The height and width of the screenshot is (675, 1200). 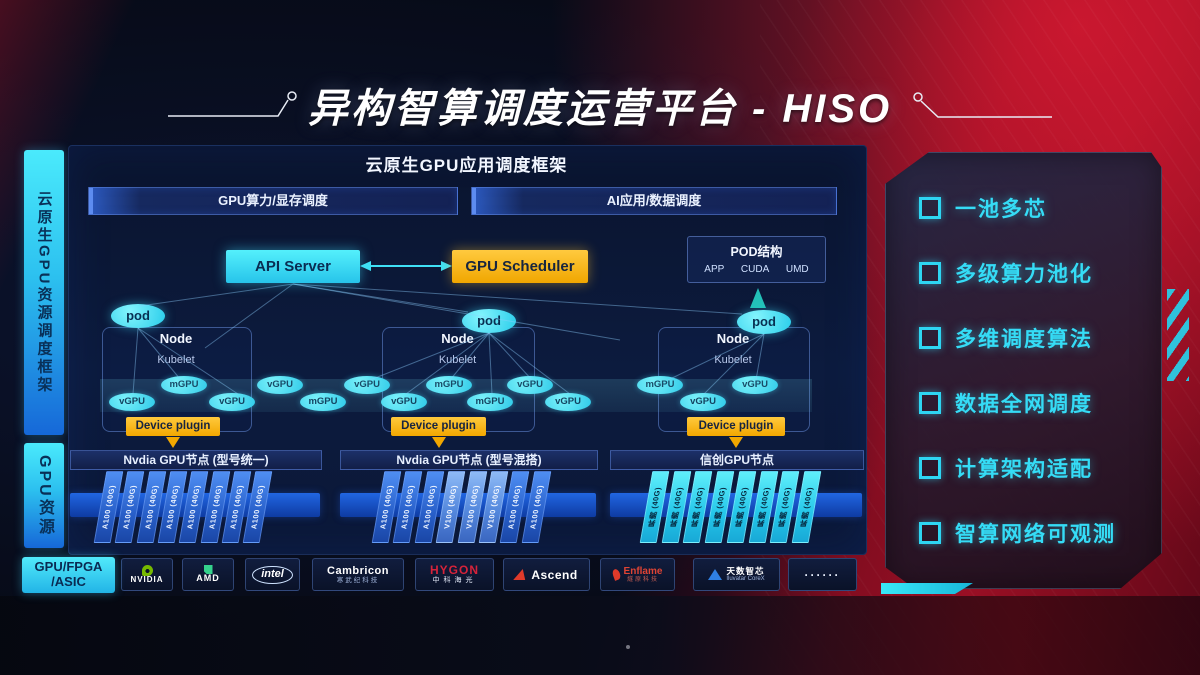 I want to click on hazard-stripes-decoration, so click(x=1178, y=335).